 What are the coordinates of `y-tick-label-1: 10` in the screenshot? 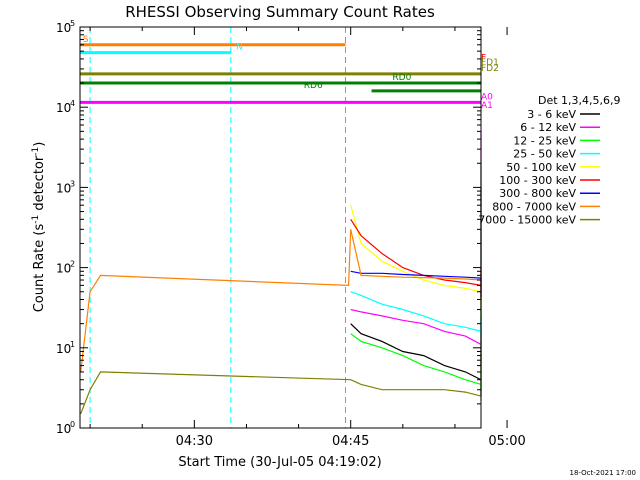 It's located at (63, 349).